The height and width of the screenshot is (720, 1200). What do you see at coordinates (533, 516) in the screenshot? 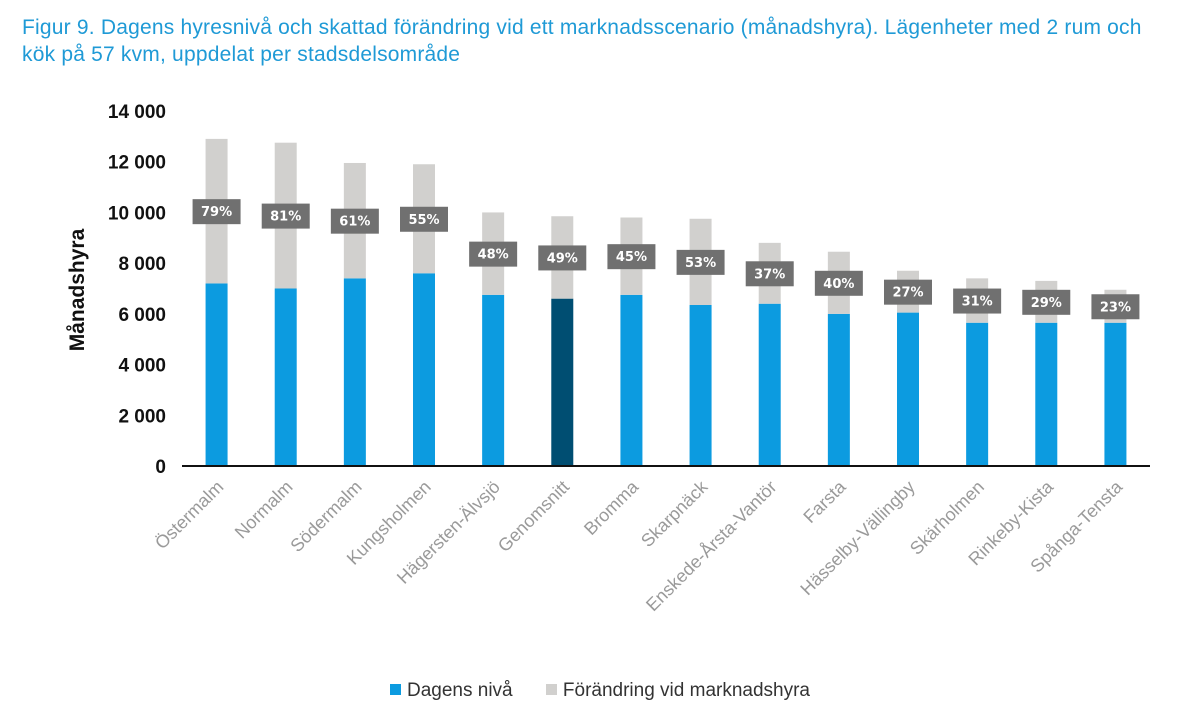
I see `x-tick-label: Genomsnitt` at bounding box center [533, 516].